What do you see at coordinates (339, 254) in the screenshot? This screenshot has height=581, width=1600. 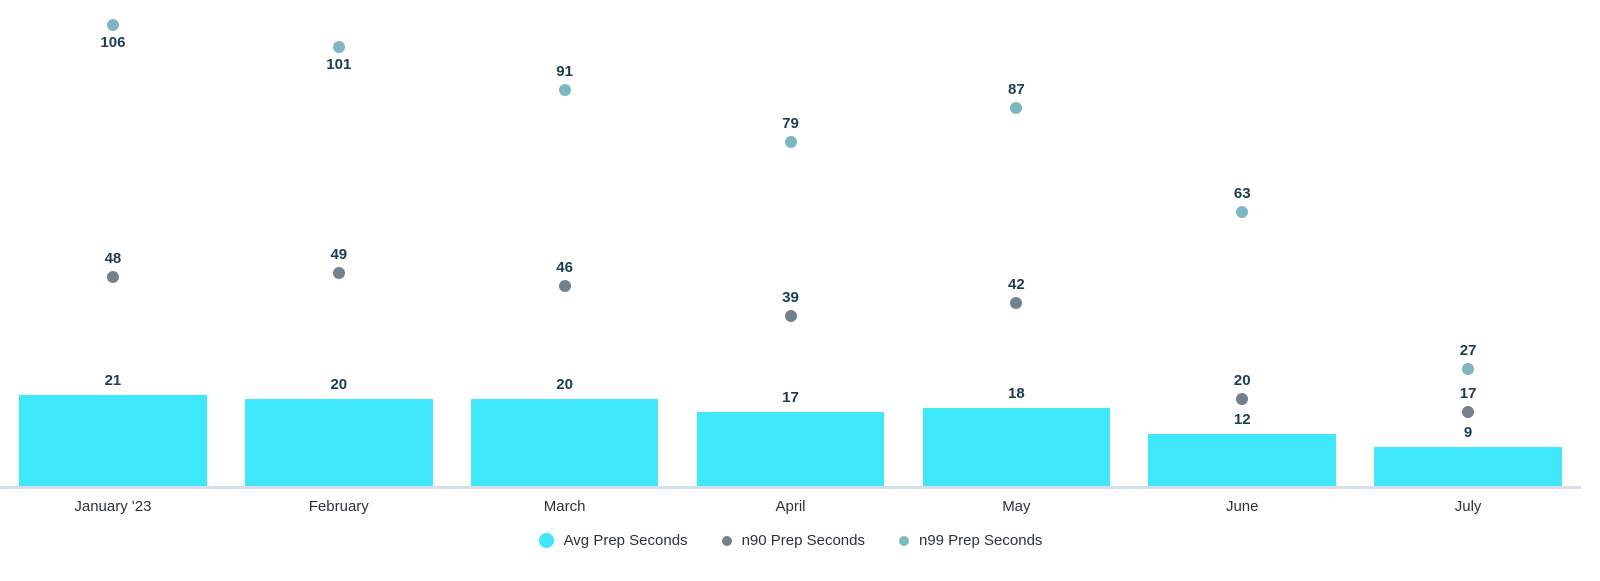 I see `n90-prep-seconds-value-label: 49` at bounding box center [339, 254].